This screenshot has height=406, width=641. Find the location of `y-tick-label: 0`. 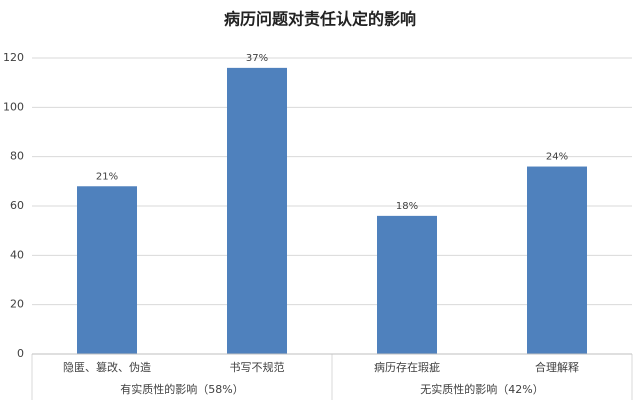

y-tick-label: 0 is located at coordinates (20, 353).